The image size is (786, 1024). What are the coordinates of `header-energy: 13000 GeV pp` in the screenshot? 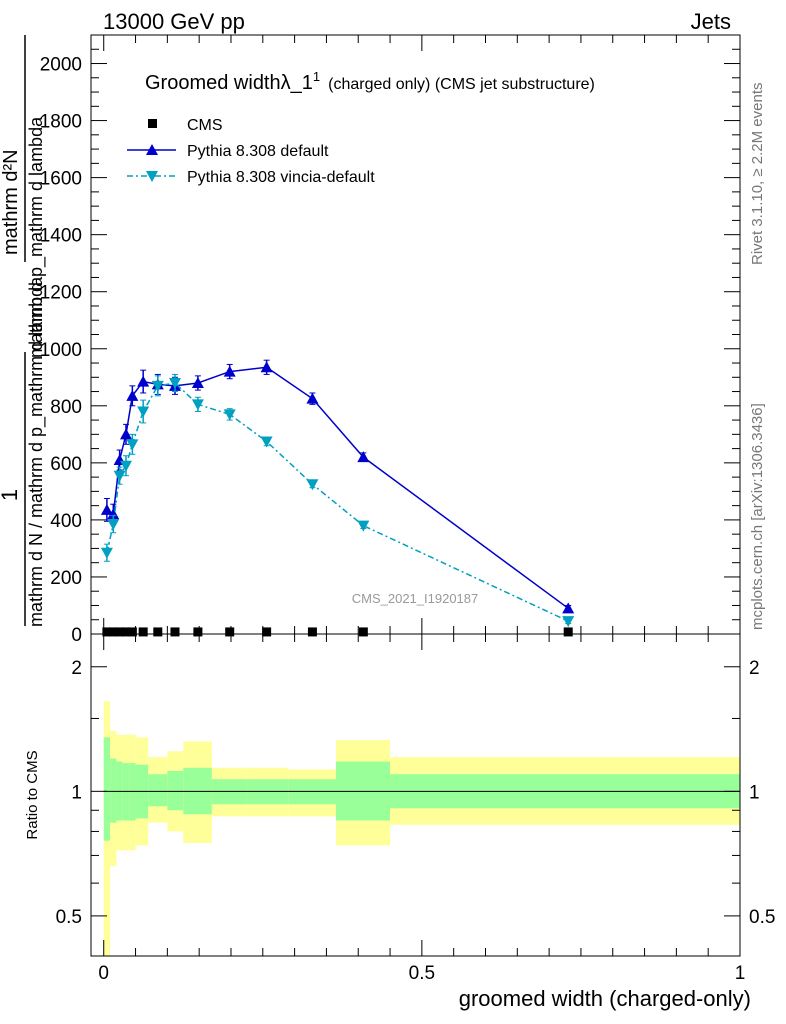 It's located at (174, 21).